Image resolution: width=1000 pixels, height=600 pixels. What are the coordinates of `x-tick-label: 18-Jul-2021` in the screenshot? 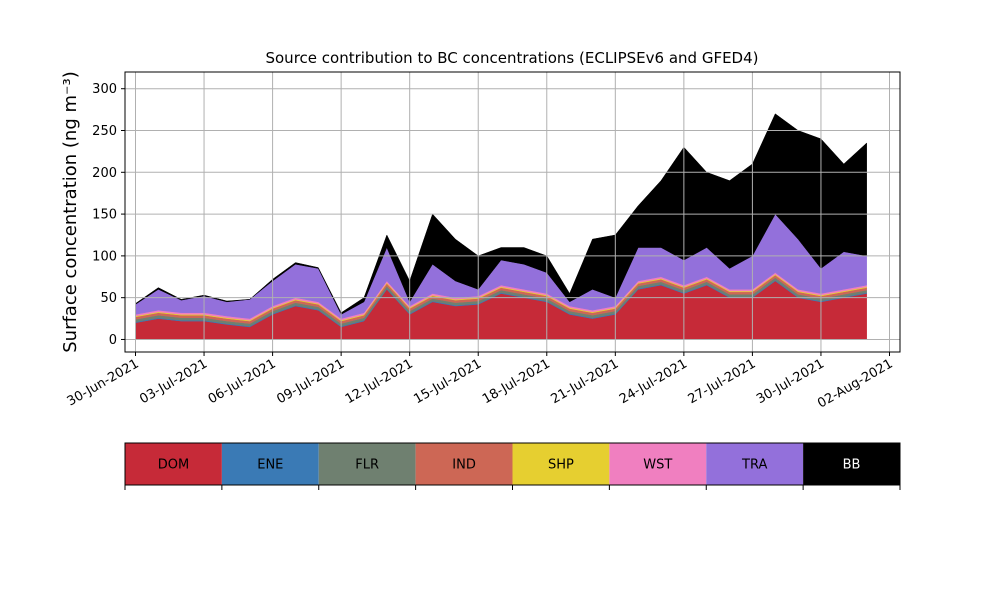 It's located at (516, 381).